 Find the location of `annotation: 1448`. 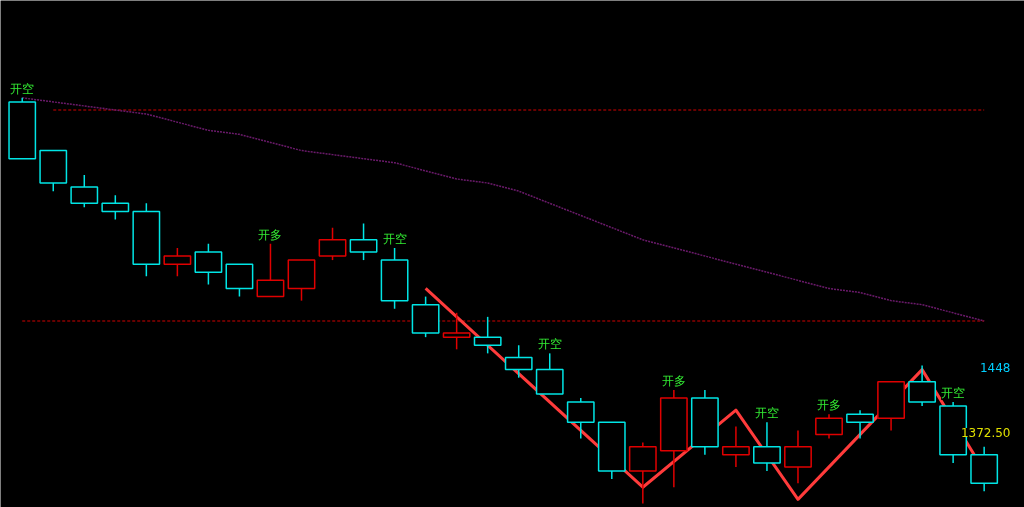

annotation: 1448 is located at coordinates (995, 368).